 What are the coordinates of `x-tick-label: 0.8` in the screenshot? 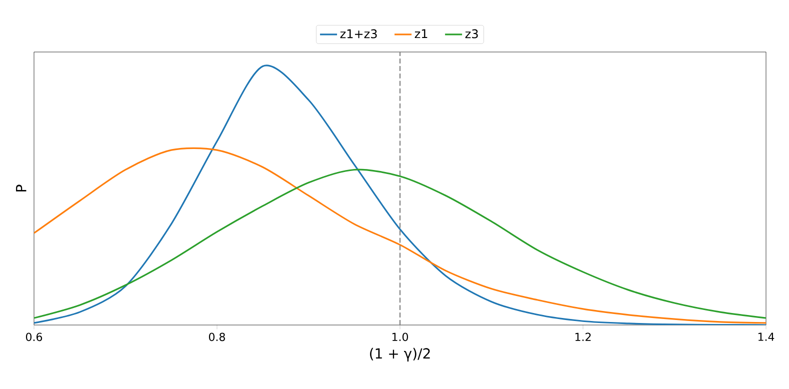 It's located at (216, 337).